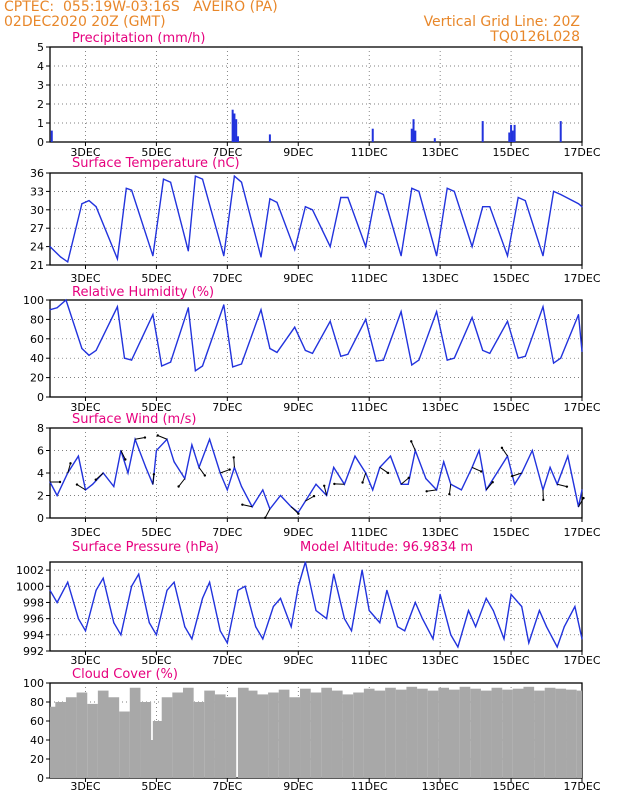  Describe the element at coordinates (40, 428) in the screenshot. I see `y-tick-label: 8` at that location.